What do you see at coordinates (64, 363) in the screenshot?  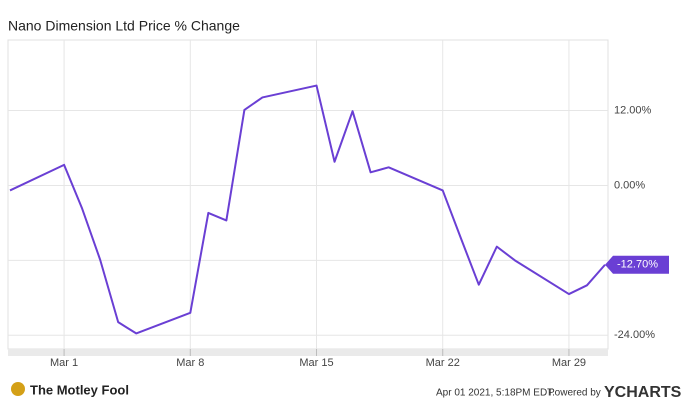 I see `x-tick-label: Mar 1` at bounding box center [64, 363].